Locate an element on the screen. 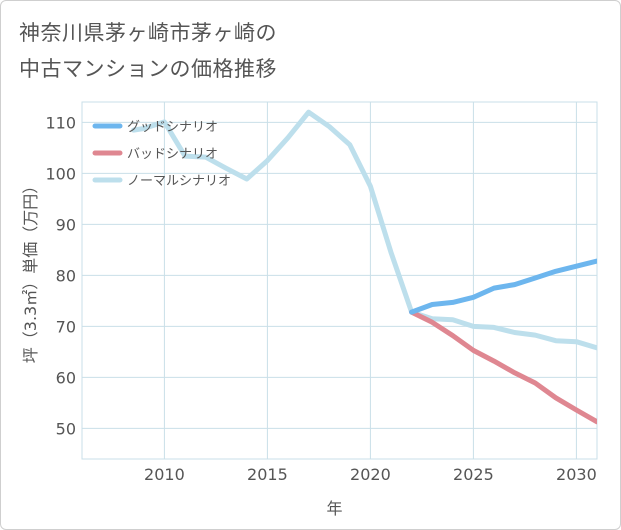  legend-normal: ノーマルシナリオ is located at coordinates (161, 181).